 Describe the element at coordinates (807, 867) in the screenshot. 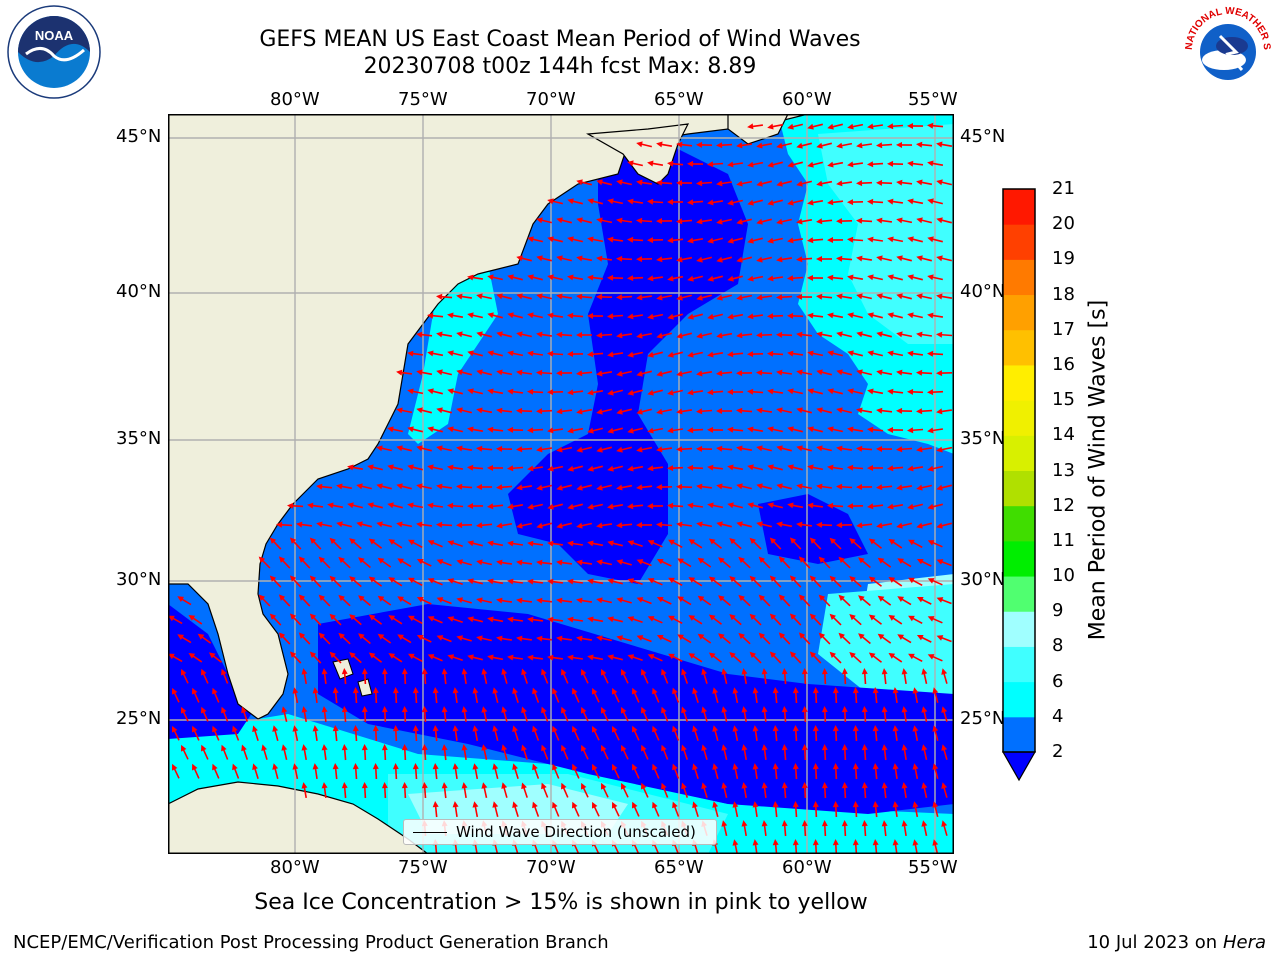

I see `lon-label-bottom: 60°W` at that location.